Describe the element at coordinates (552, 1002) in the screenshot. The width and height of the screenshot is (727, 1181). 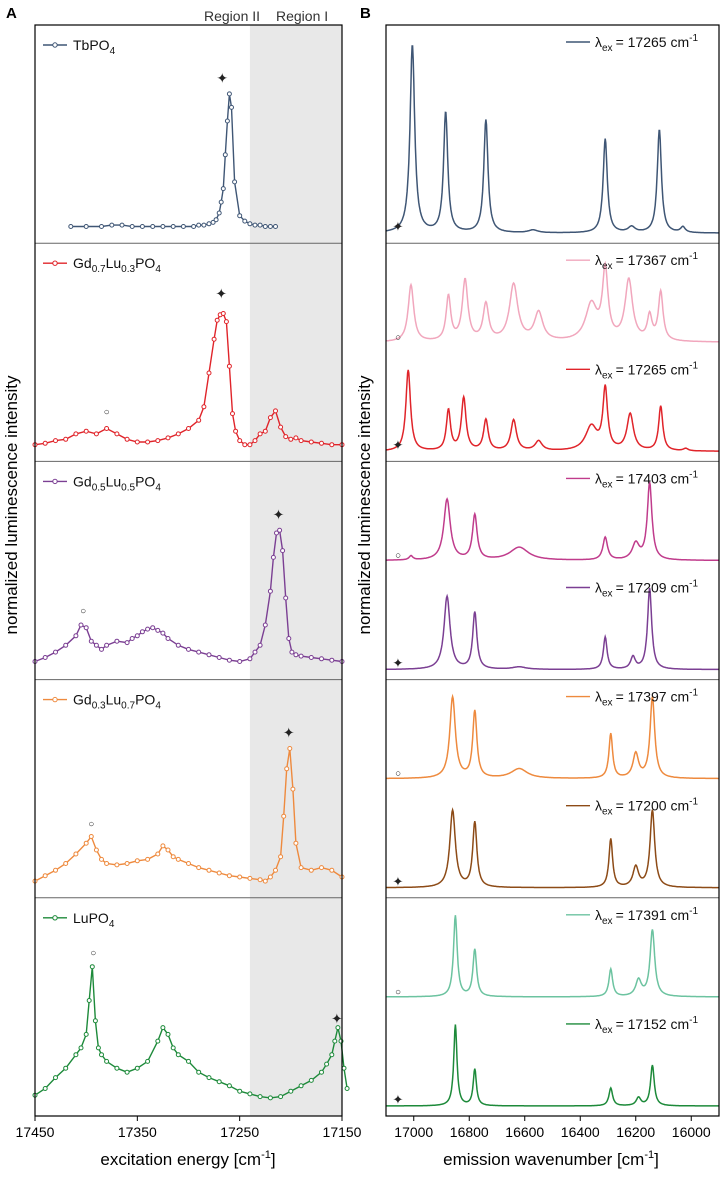
I see `emission-panel-4: λex = 17391 cm-1○λex = 17152 cm-1✦` at that location.